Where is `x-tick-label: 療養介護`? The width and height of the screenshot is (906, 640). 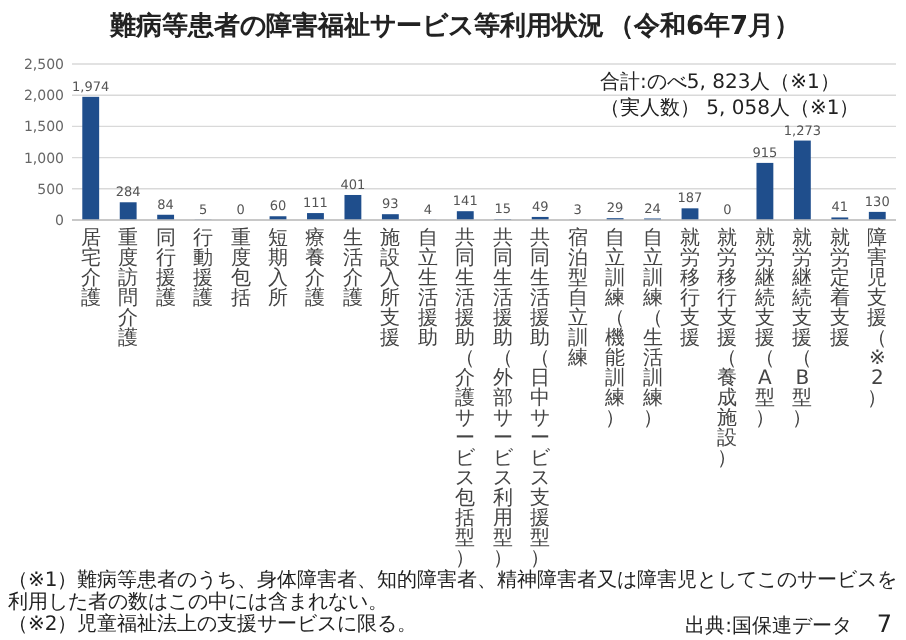
x-tick-label: 療養介護 is located at coordinates (315, 268).